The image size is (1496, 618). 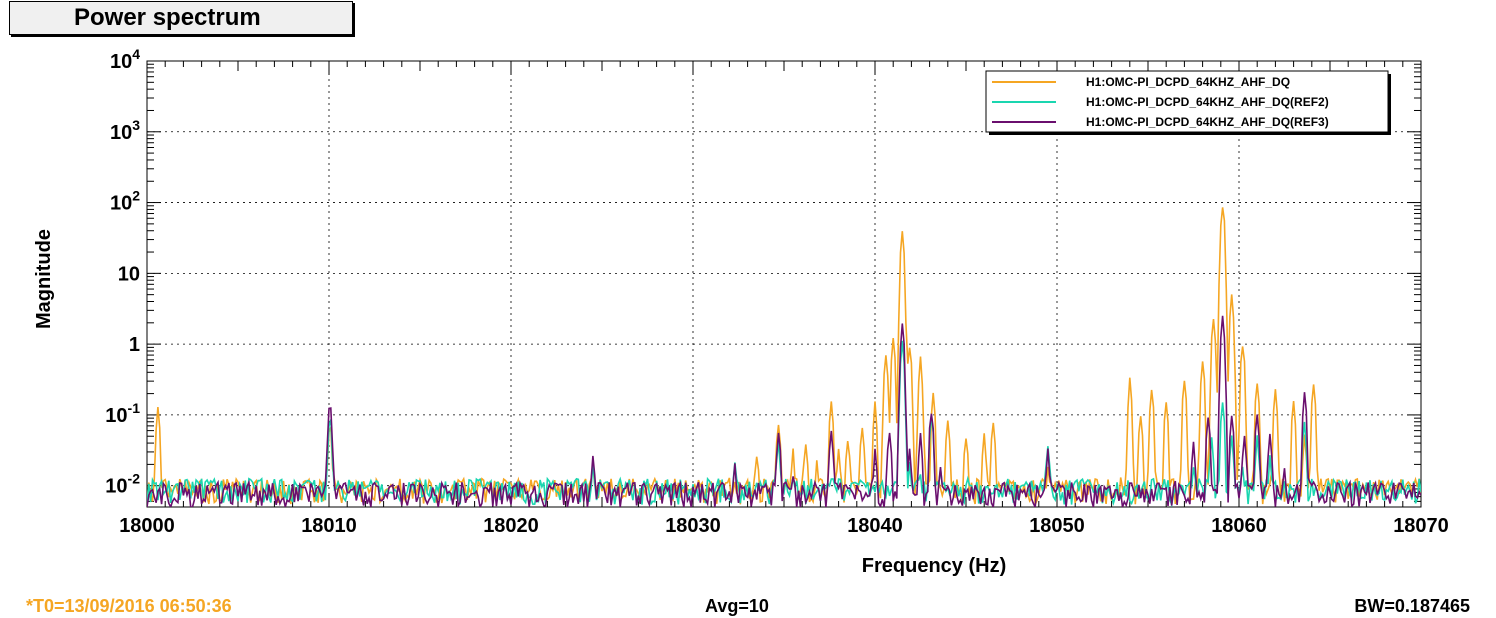 I want to click on x-axis-title: Frequency (Hz), so click(x=934, y=566).